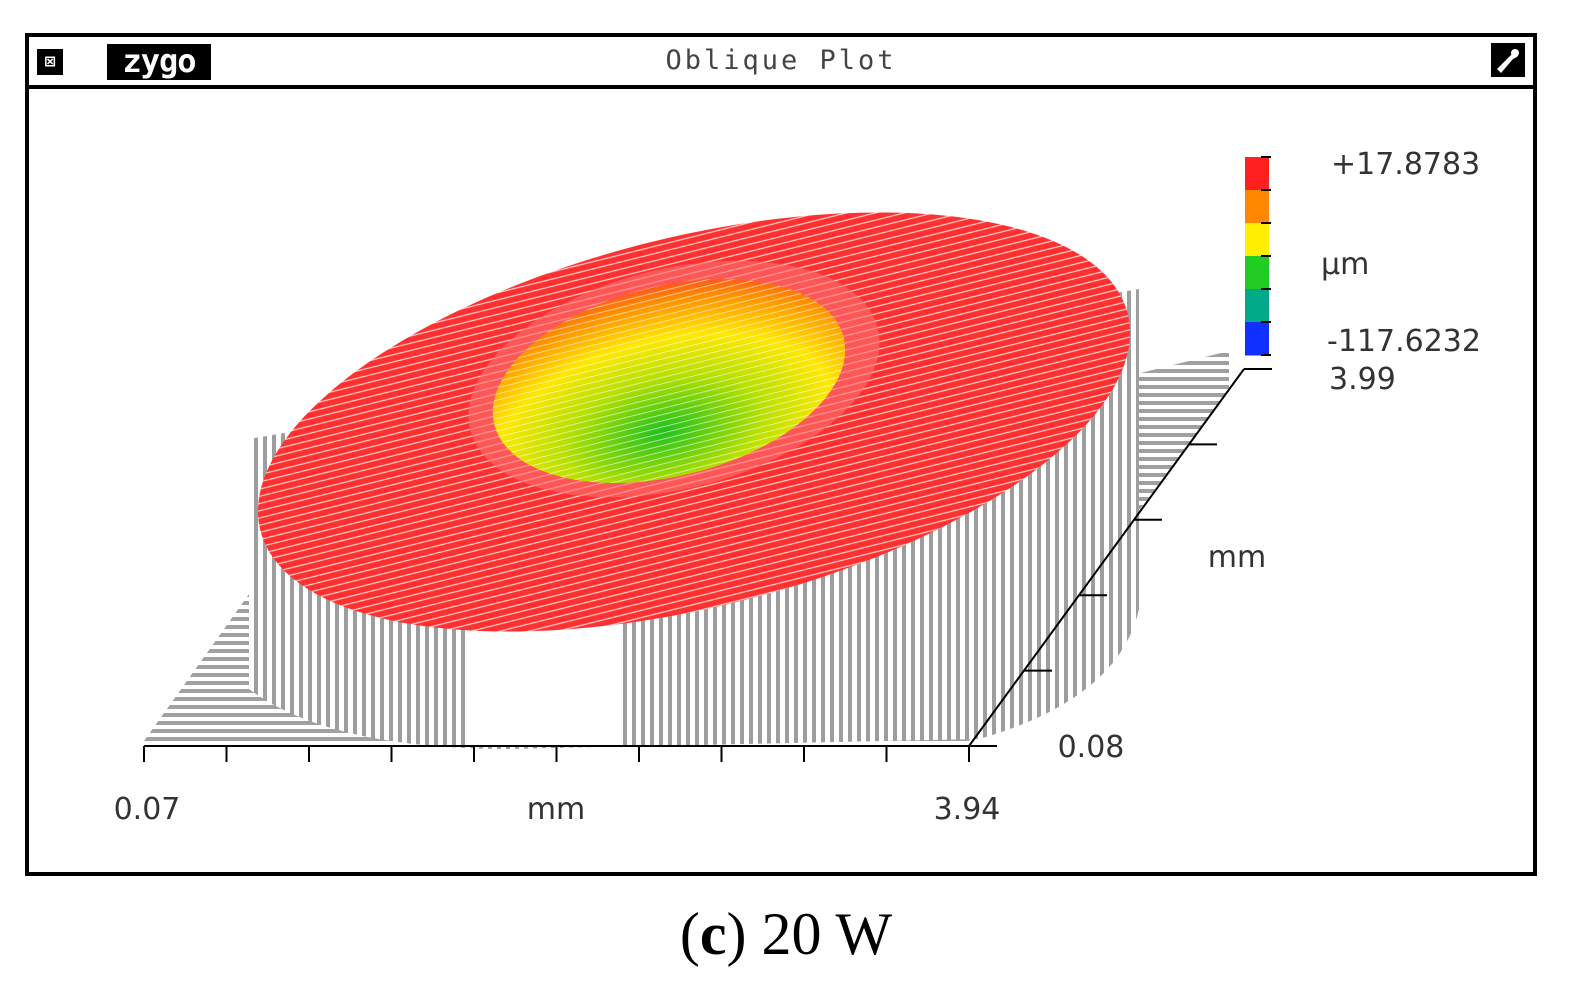 The width and height of the screenshot is (1572, 998). What do you see at coordinates (159, 62) in the screenshot?
I see `brand-logo: zygo` at bounding box center [159, 62].